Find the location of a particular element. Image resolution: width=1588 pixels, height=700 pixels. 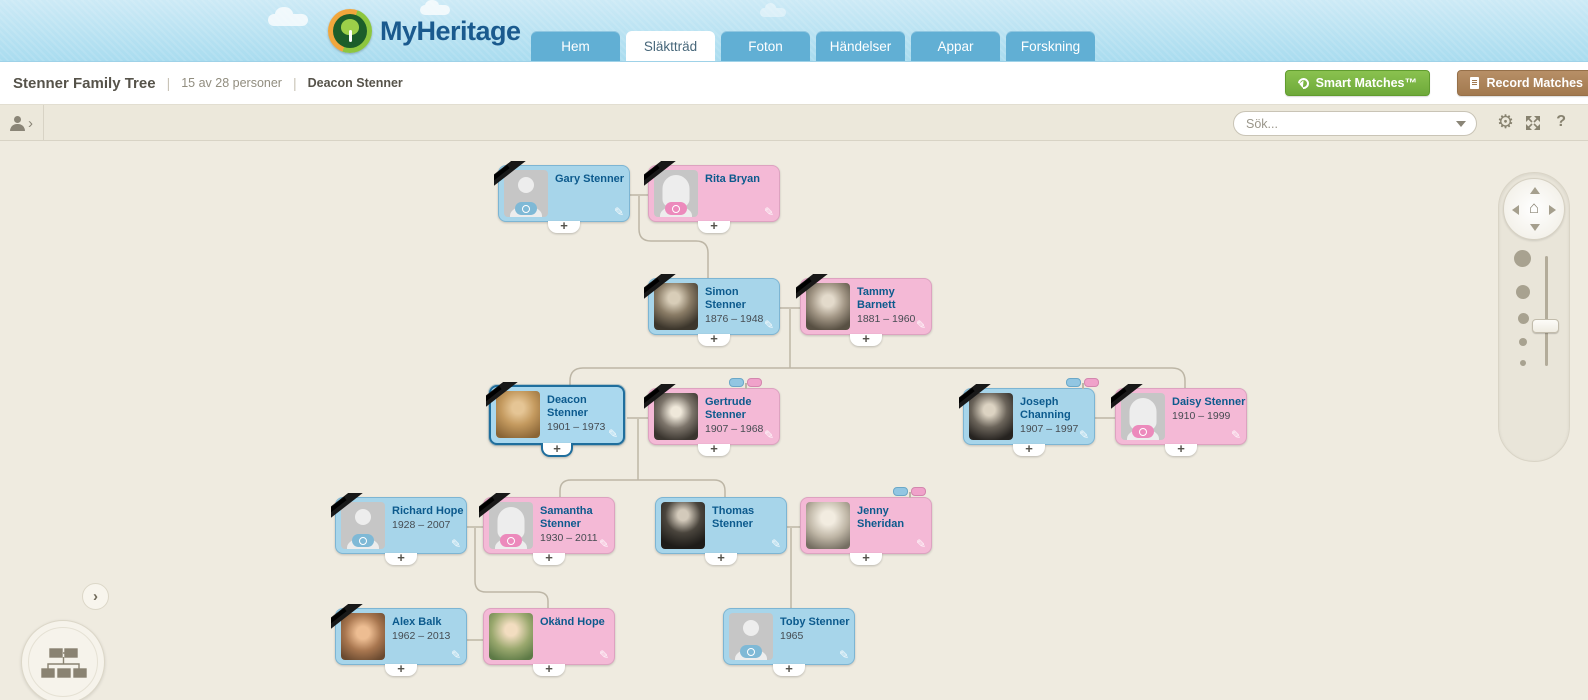

tab-appar: Appar is located at coordinates (955, 46).